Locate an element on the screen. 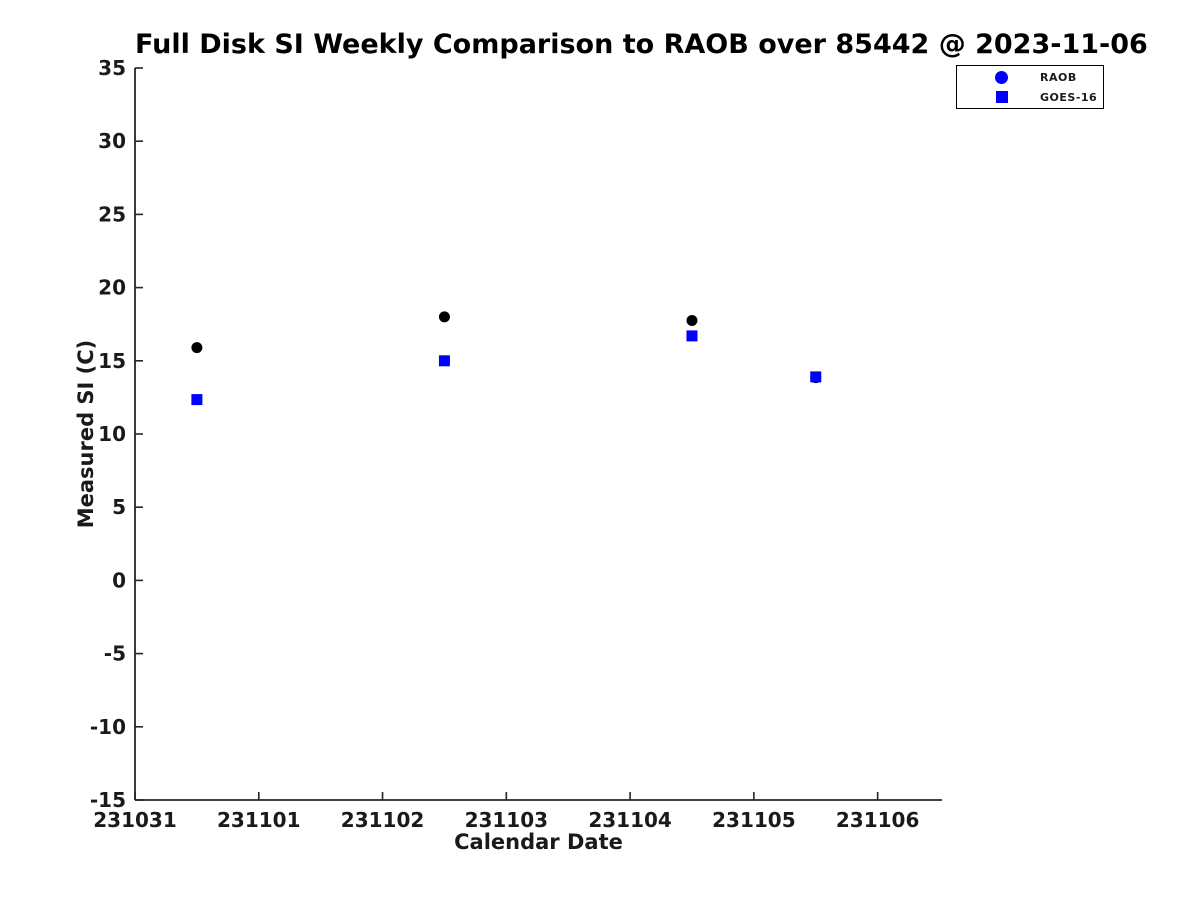  y-tick-label: -5 is located at coordinates (115, 654).